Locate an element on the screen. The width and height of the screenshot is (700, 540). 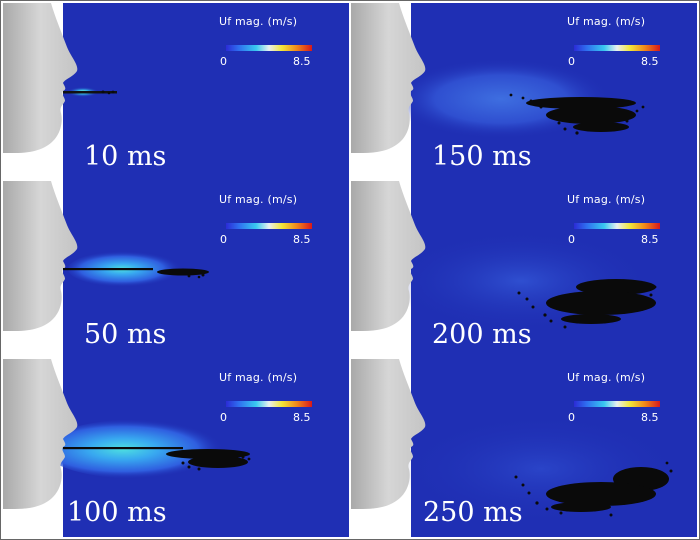
time-label: 10 ms is located at coordinates (125, 156).